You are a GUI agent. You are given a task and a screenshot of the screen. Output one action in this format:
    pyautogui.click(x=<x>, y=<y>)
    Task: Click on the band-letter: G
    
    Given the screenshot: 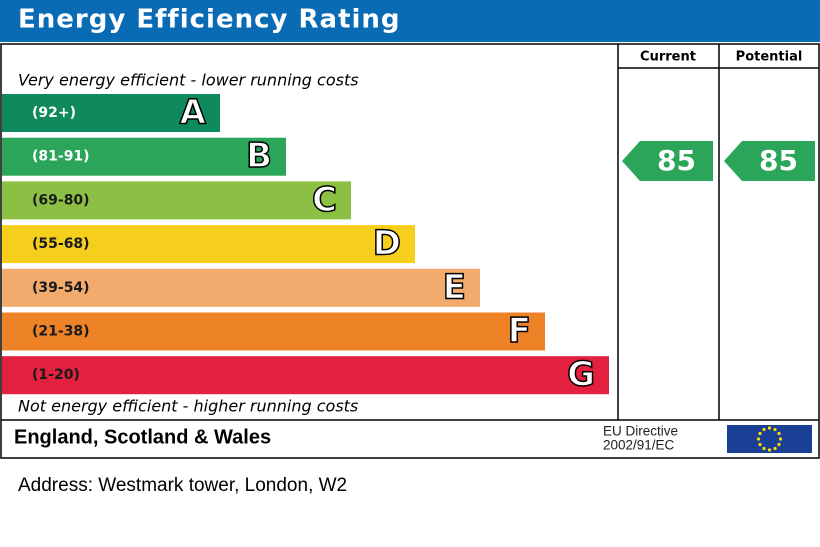 What is the action you would take?
    pyautogui.click(x=581, y=375)
    